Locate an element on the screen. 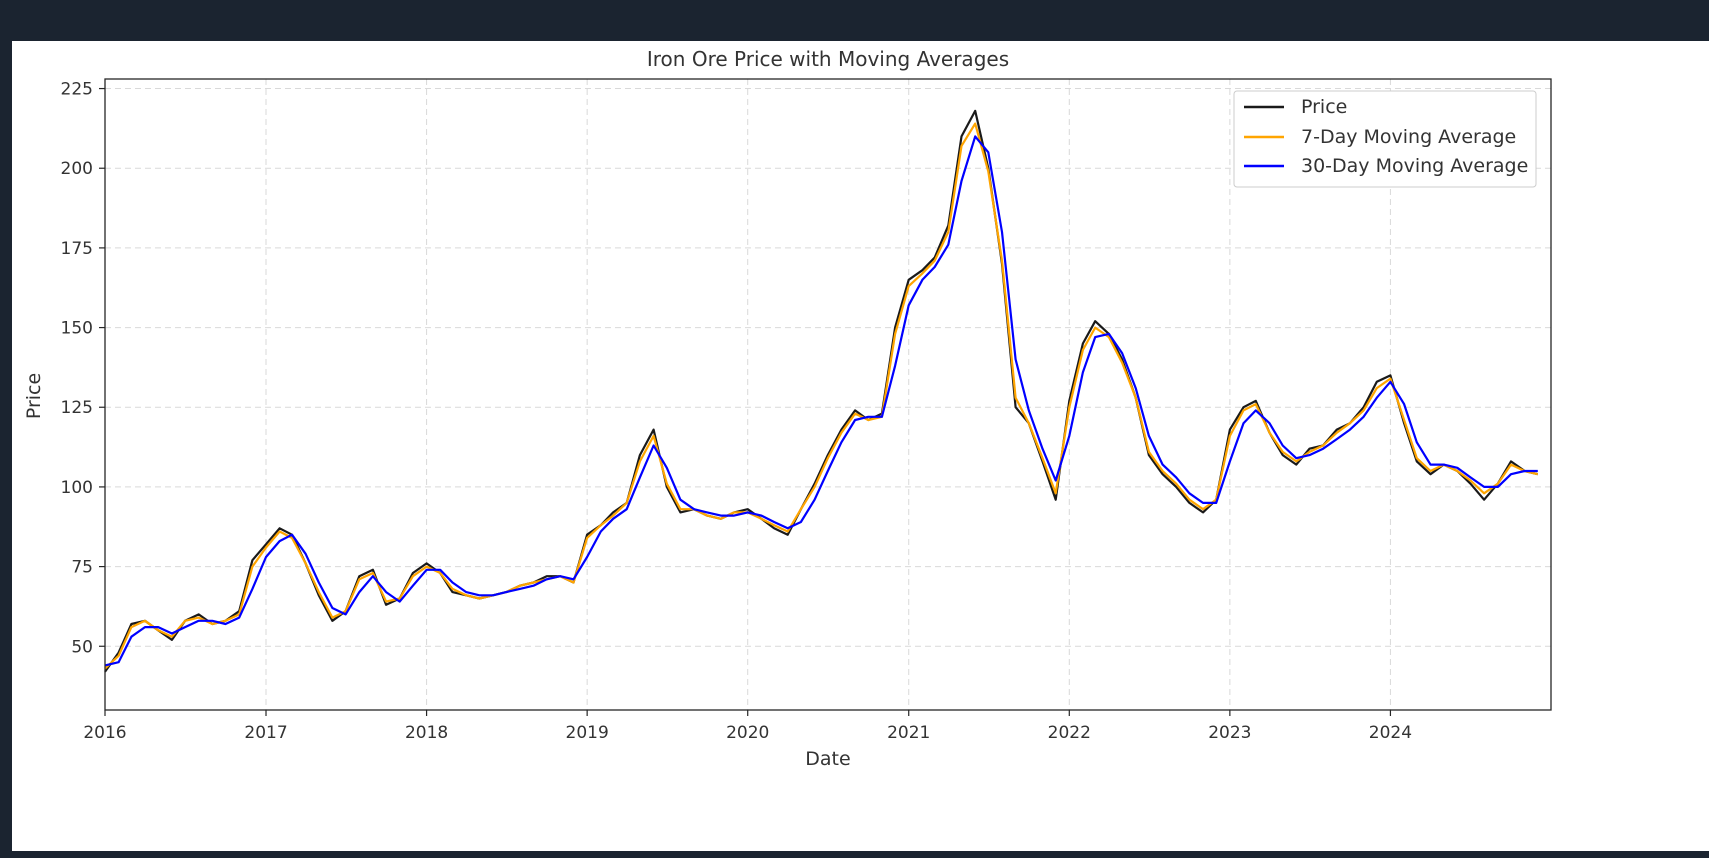  x-tick-label: 2016 is located at coordinates (104, 733).